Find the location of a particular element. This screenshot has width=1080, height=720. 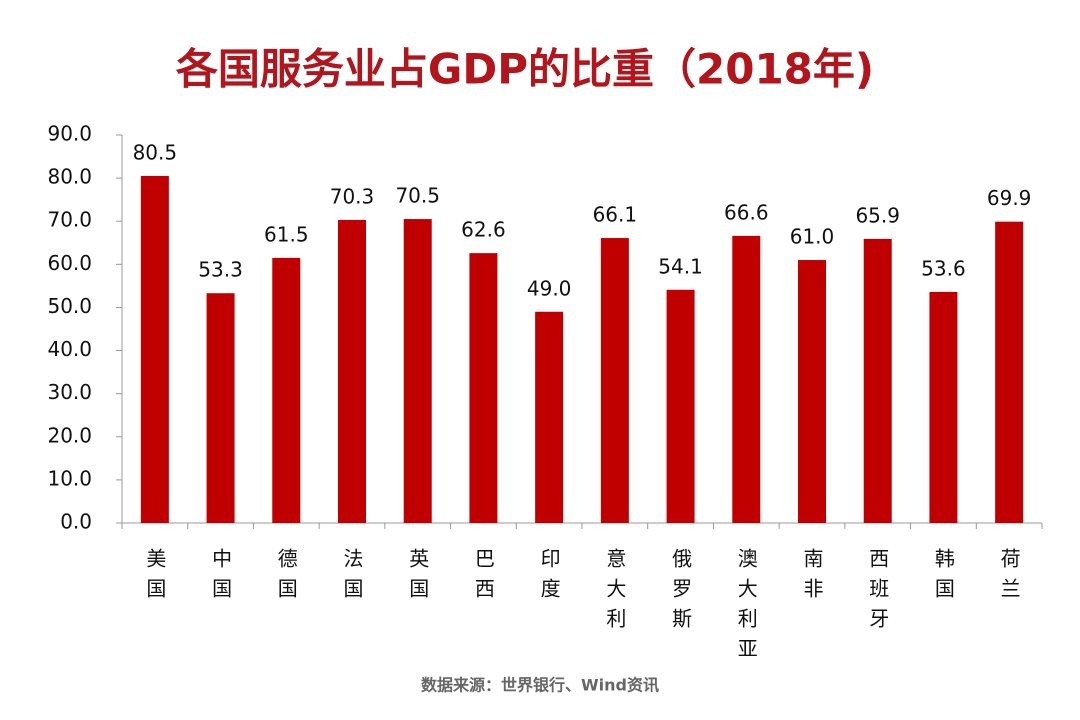

value-label: 62.6 is located at coordinates (483, 230).